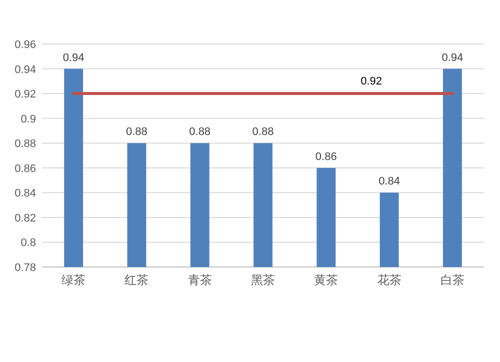 Image resolution: width=500 pixels, height=362 pixels. Describe the element at coordinates (389, 182) in the screenshot. I see `data-label: 0.84` at that location.